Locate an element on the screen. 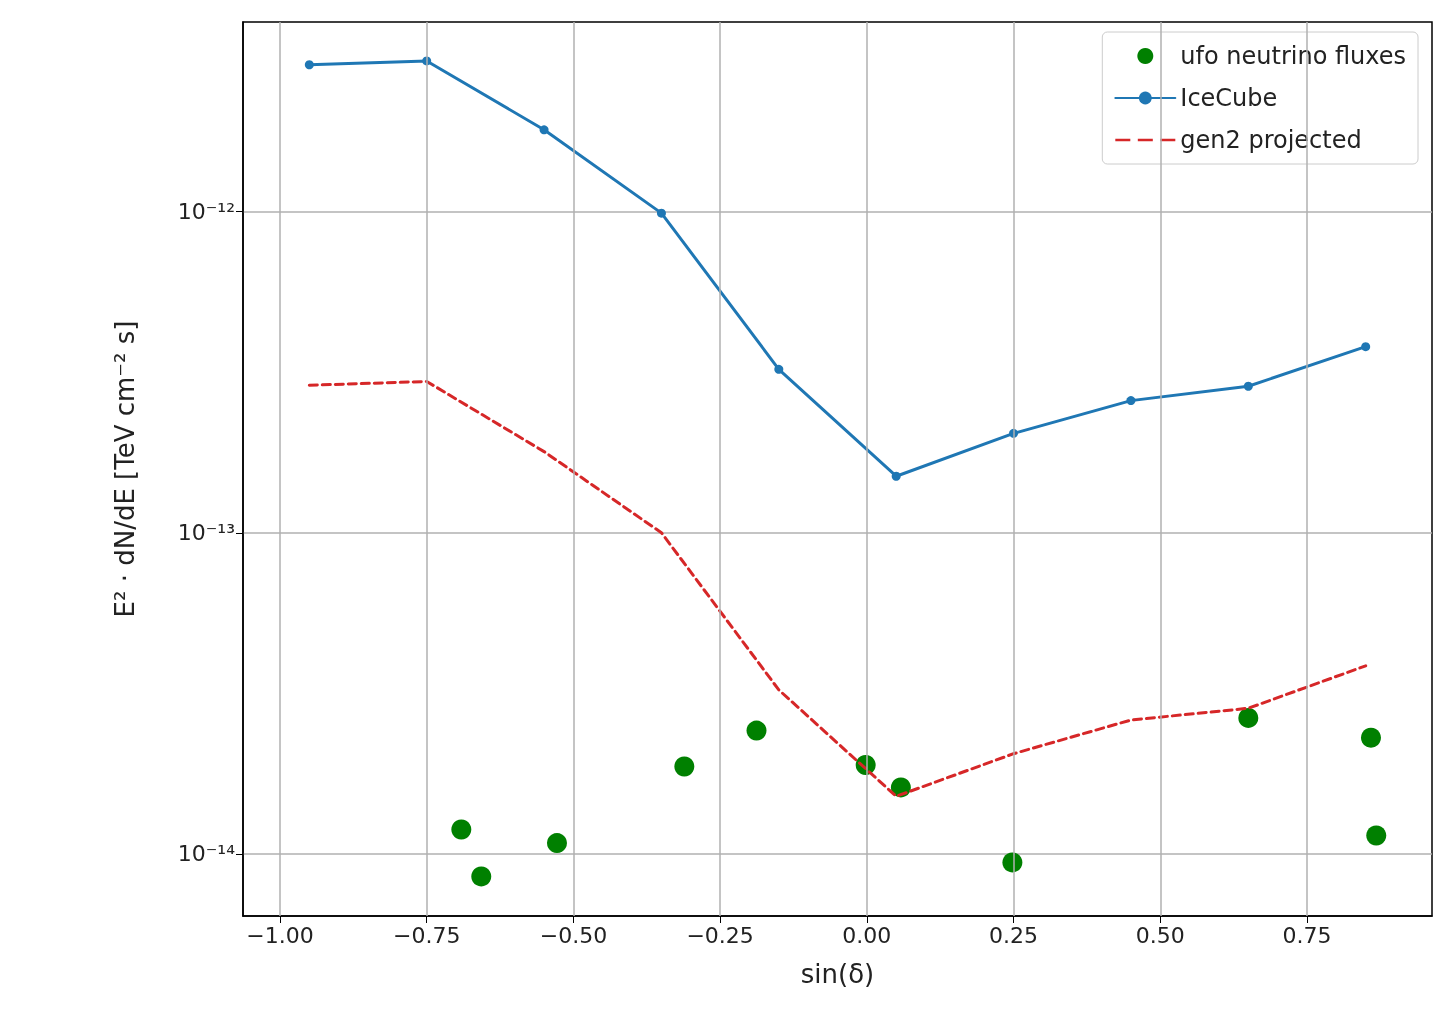  legend-label: IceCube is located at coordinates (1229, 98).